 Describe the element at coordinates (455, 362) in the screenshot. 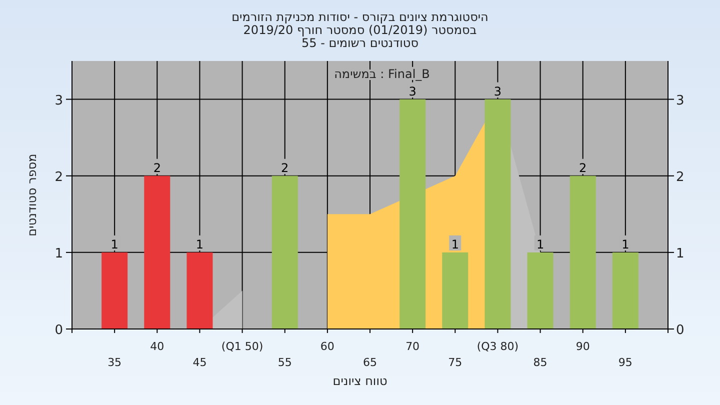

I see `x-tick-label: 75` at that location.